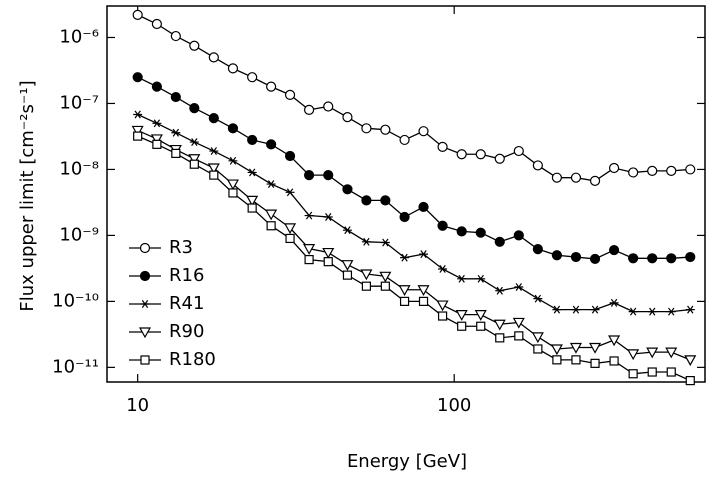 This screenshot has height=482, width=707. What do you see at coordinates (27, 195) in the screenshot?
I see `y-axis-label: Flux upper limit [cm⁻²s⁻¹]` at bounding box center [27, 195].